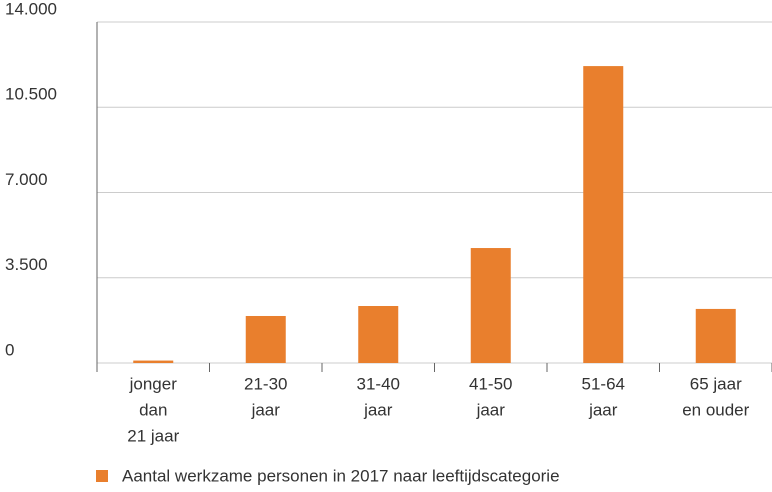 The height and width of the screenshot is (492, 772). Describe the element at coordinates (603, 383) in the screenshot. I see `x-tick-label: 51-64` at that location.